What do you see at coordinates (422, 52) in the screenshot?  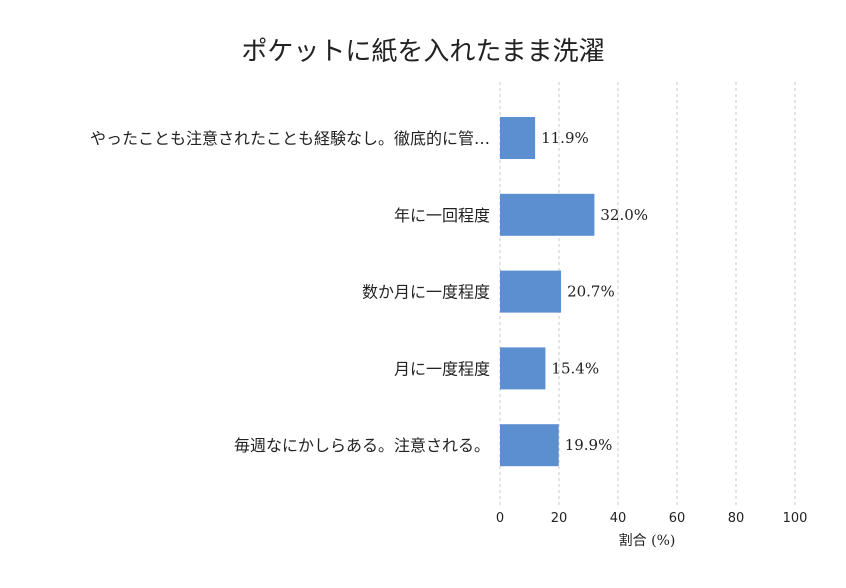 I see `chart-title: ポケットに紙を入れたまま洗濯` at bounding box center [422, 52].